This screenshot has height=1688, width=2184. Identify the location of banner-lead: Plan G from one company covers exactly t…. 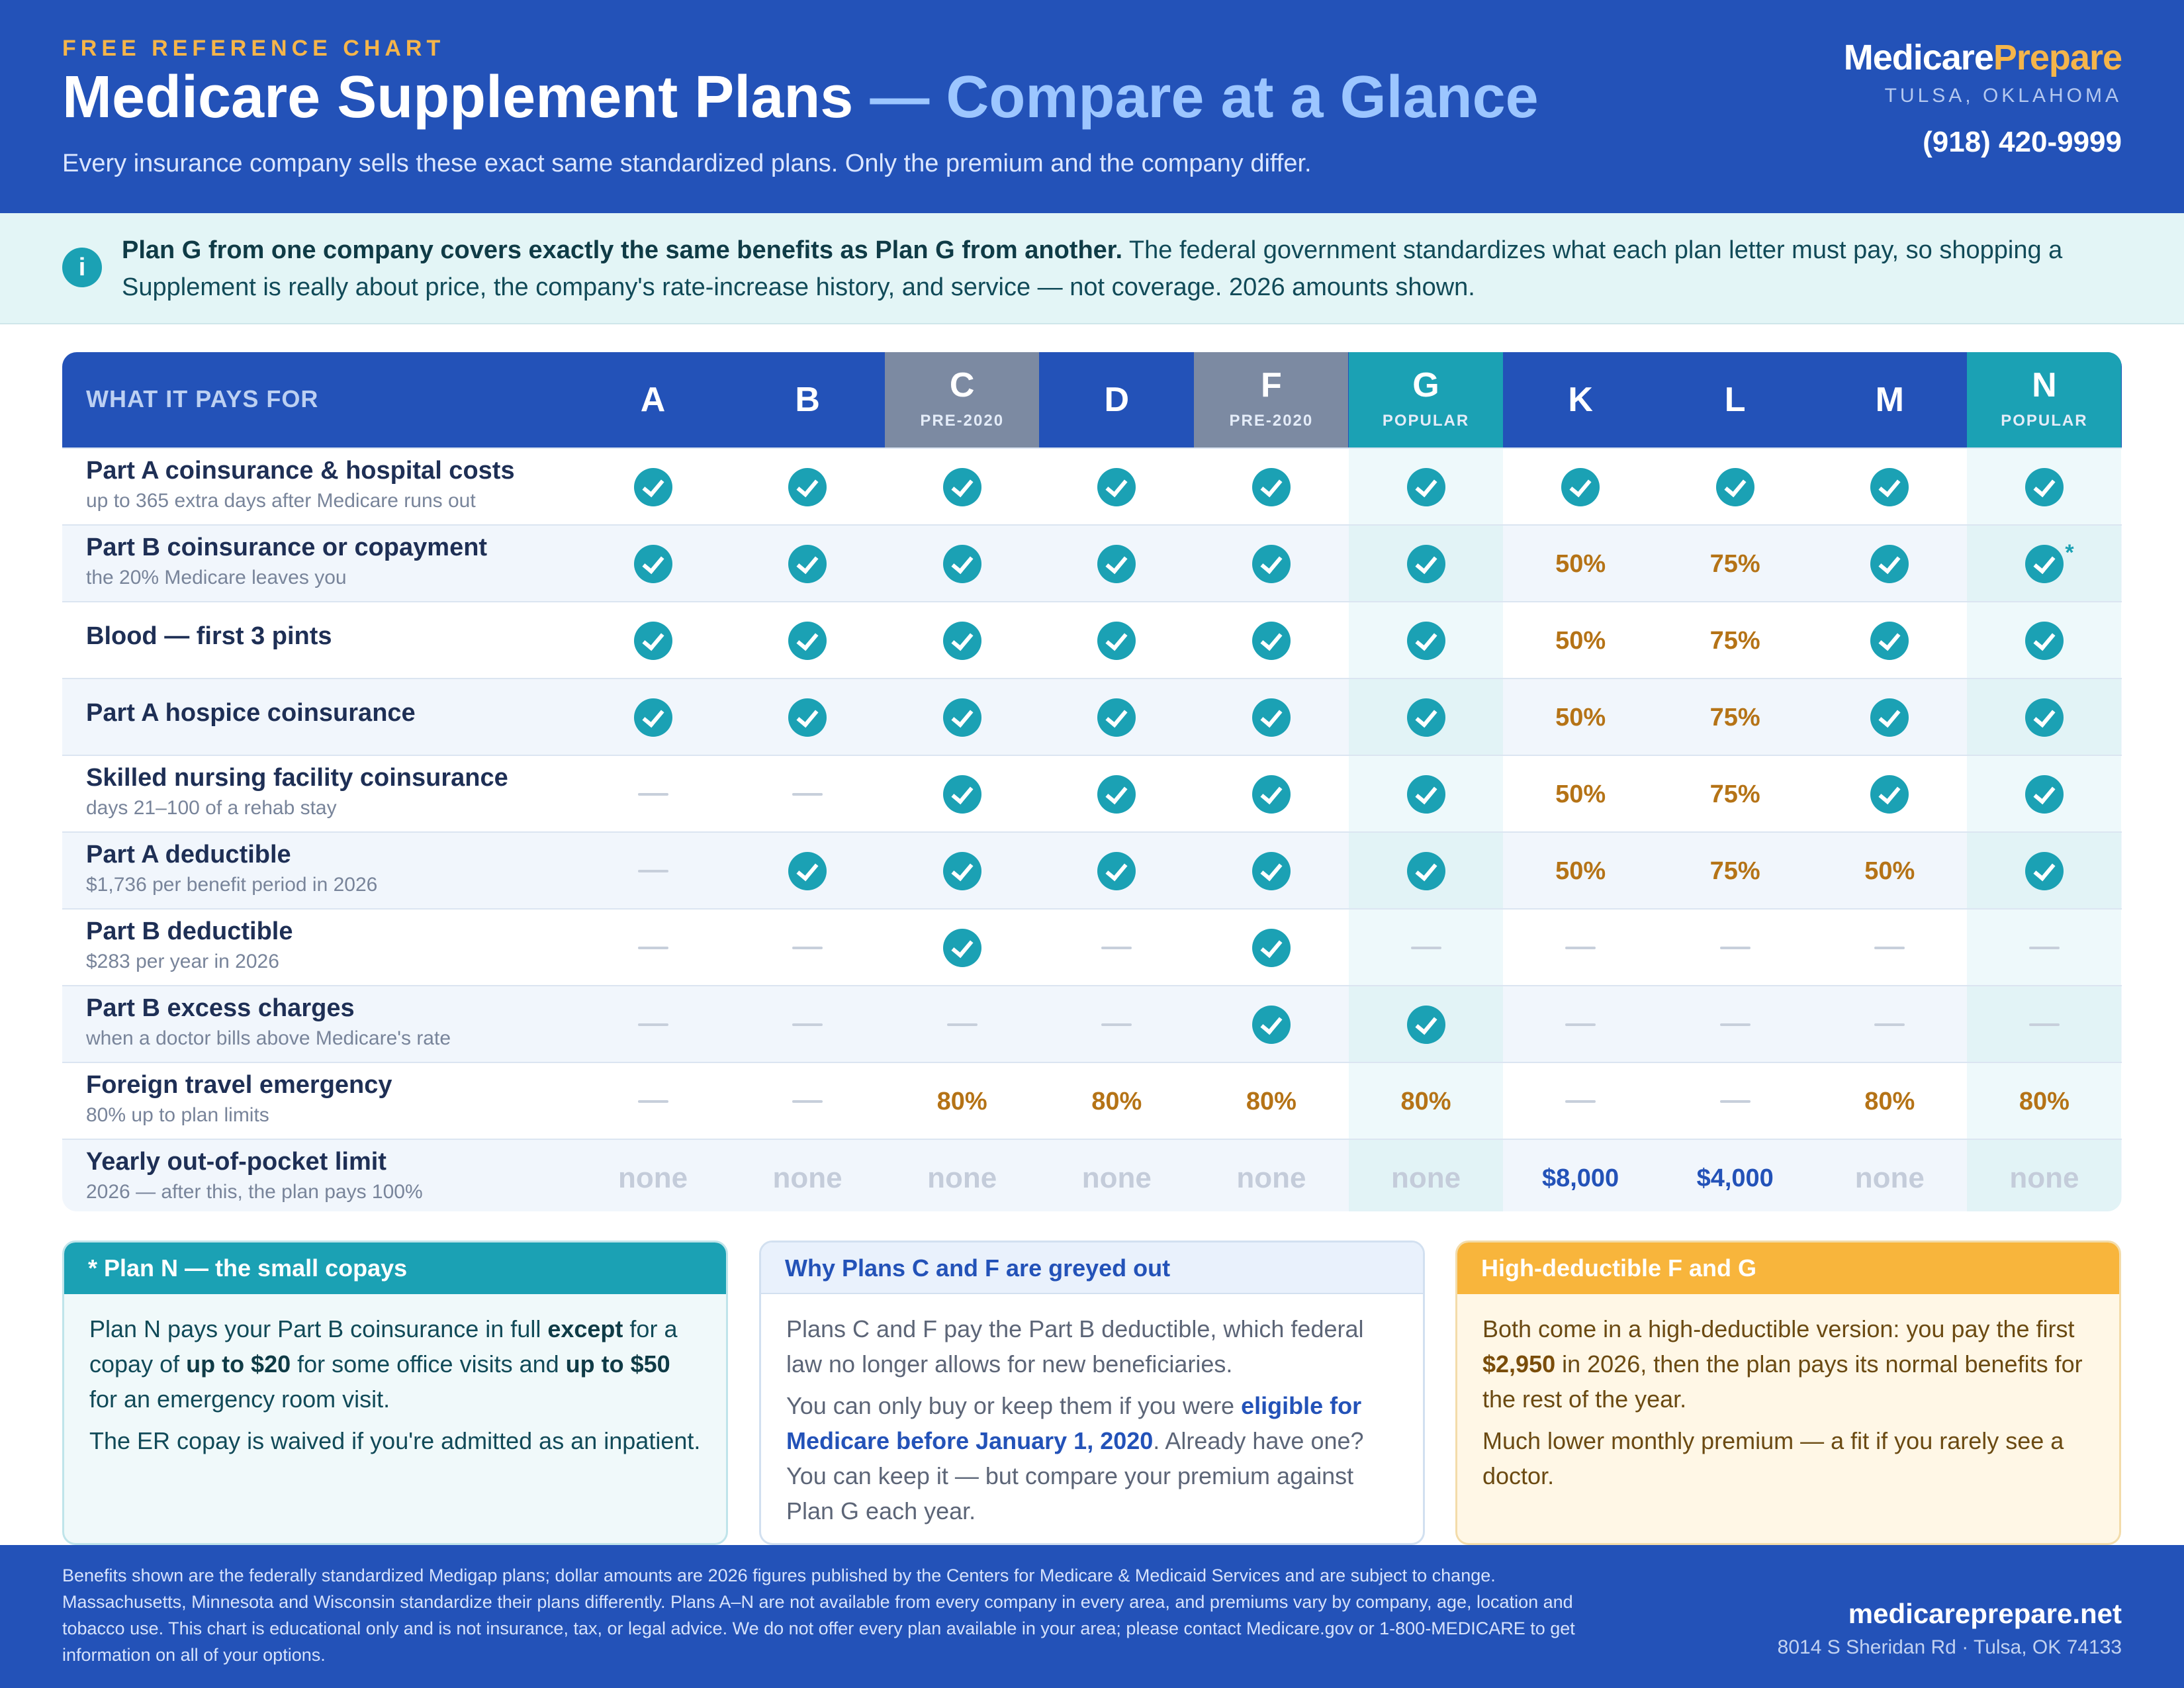
(622, 250).